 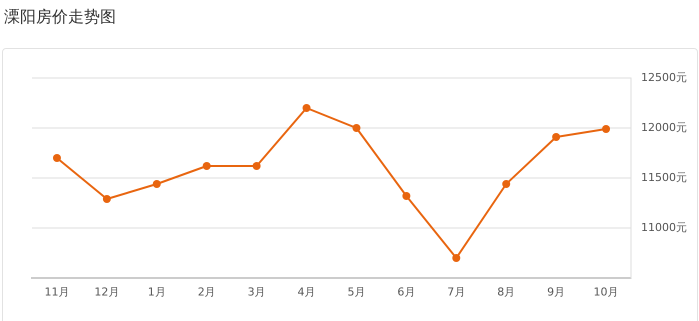 What do you see at coordinates (60, 17) in the screenshot?
I see `chart-title: 溧阳房价走势图` at bounding box center [60, 17].